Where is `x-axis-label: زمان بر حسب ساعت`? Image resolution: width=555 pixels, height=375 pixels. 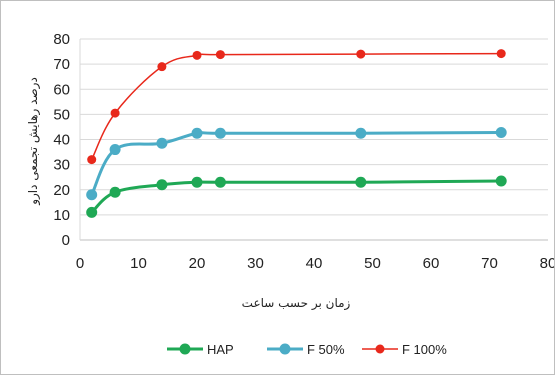
x-axis-label: زمان بر حسب ساعت is located at coordinates (296, 303).